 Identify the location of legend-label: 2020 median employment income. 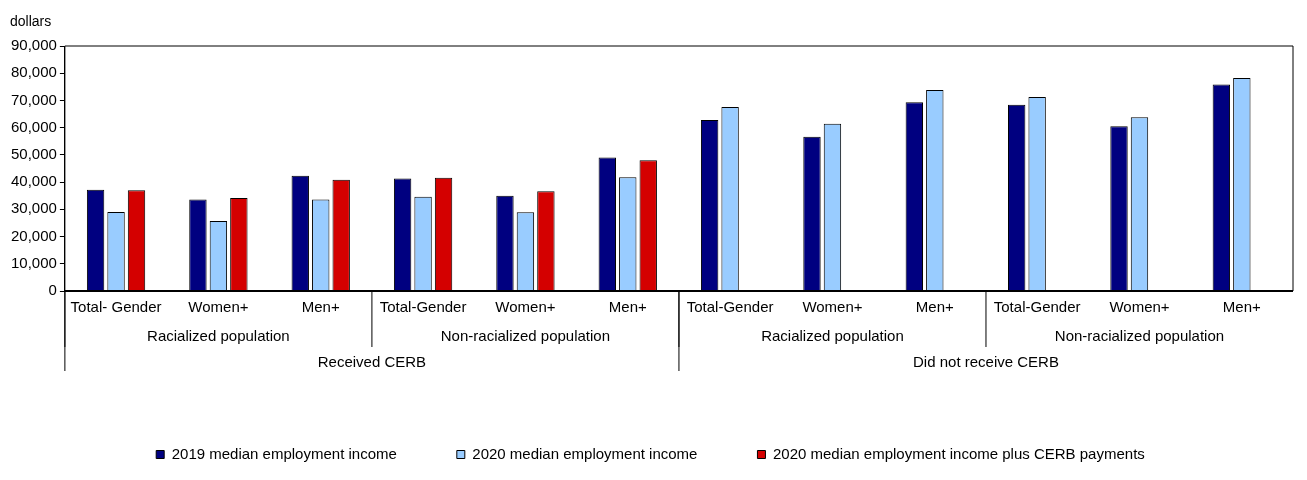
(585, 453).